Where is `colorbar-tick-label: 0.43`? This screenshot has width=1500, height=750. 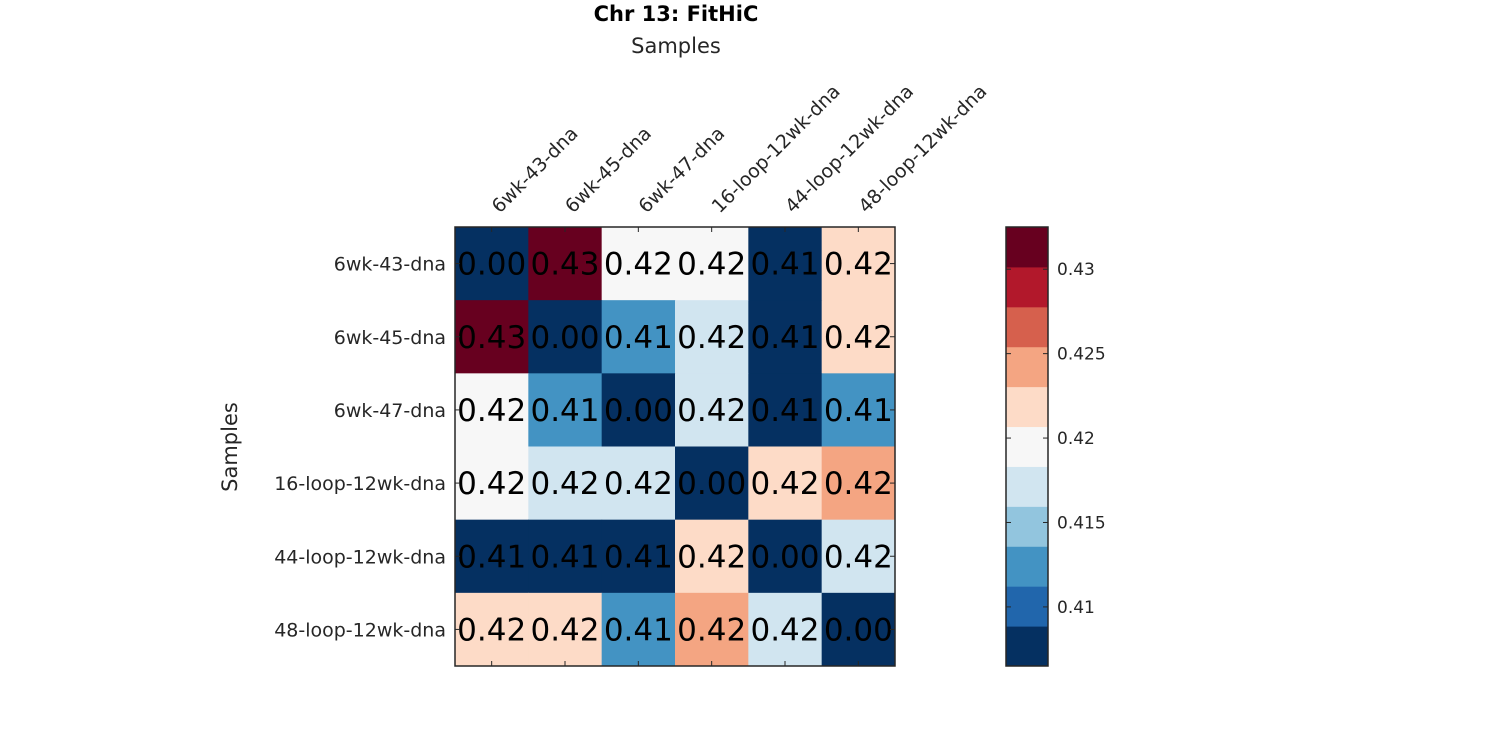
colorbar-tick-label: 0.43 is located at coordinates (1076, 270).